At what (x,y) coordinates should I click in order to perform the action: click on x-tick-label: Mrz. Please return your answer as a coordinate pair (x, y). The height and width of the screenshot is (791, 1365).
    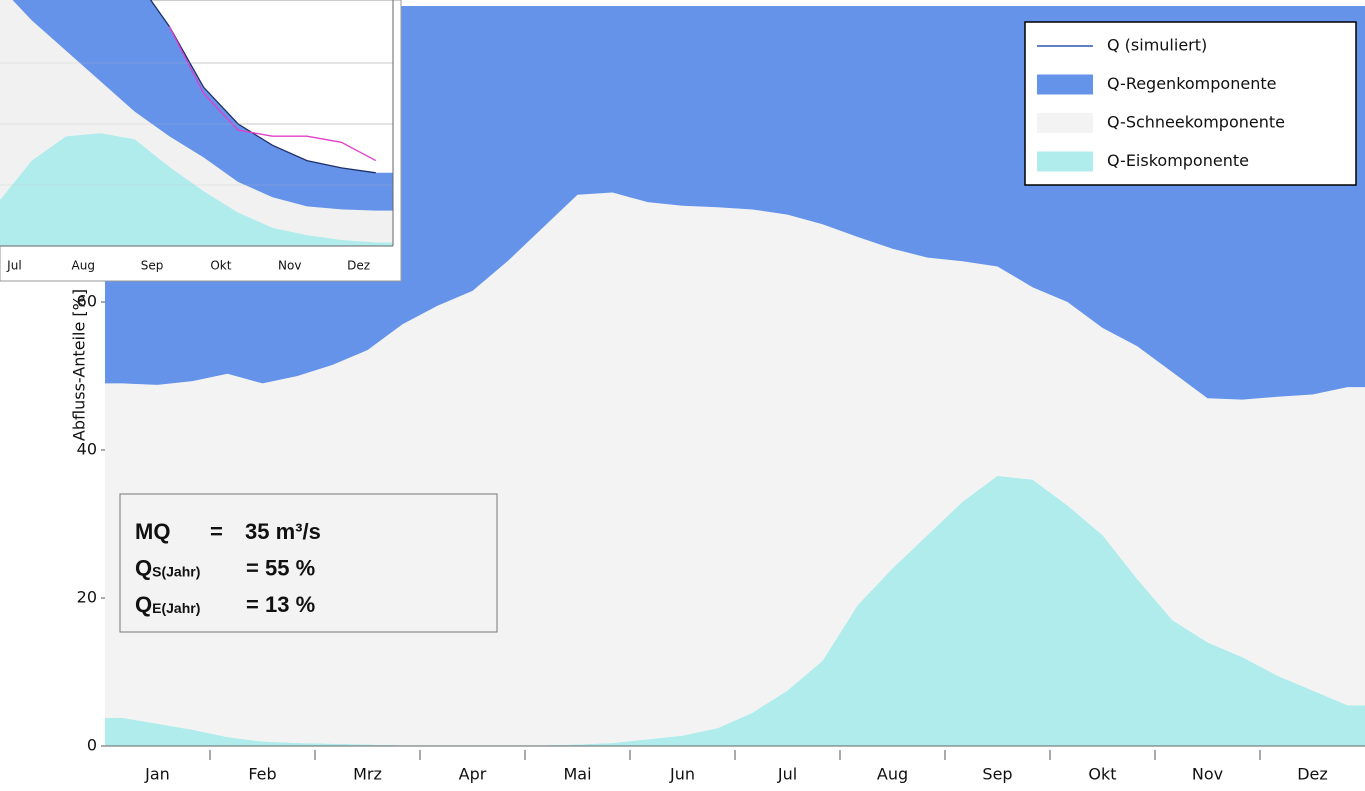
    Looking at the image, I should click on (367, 774).